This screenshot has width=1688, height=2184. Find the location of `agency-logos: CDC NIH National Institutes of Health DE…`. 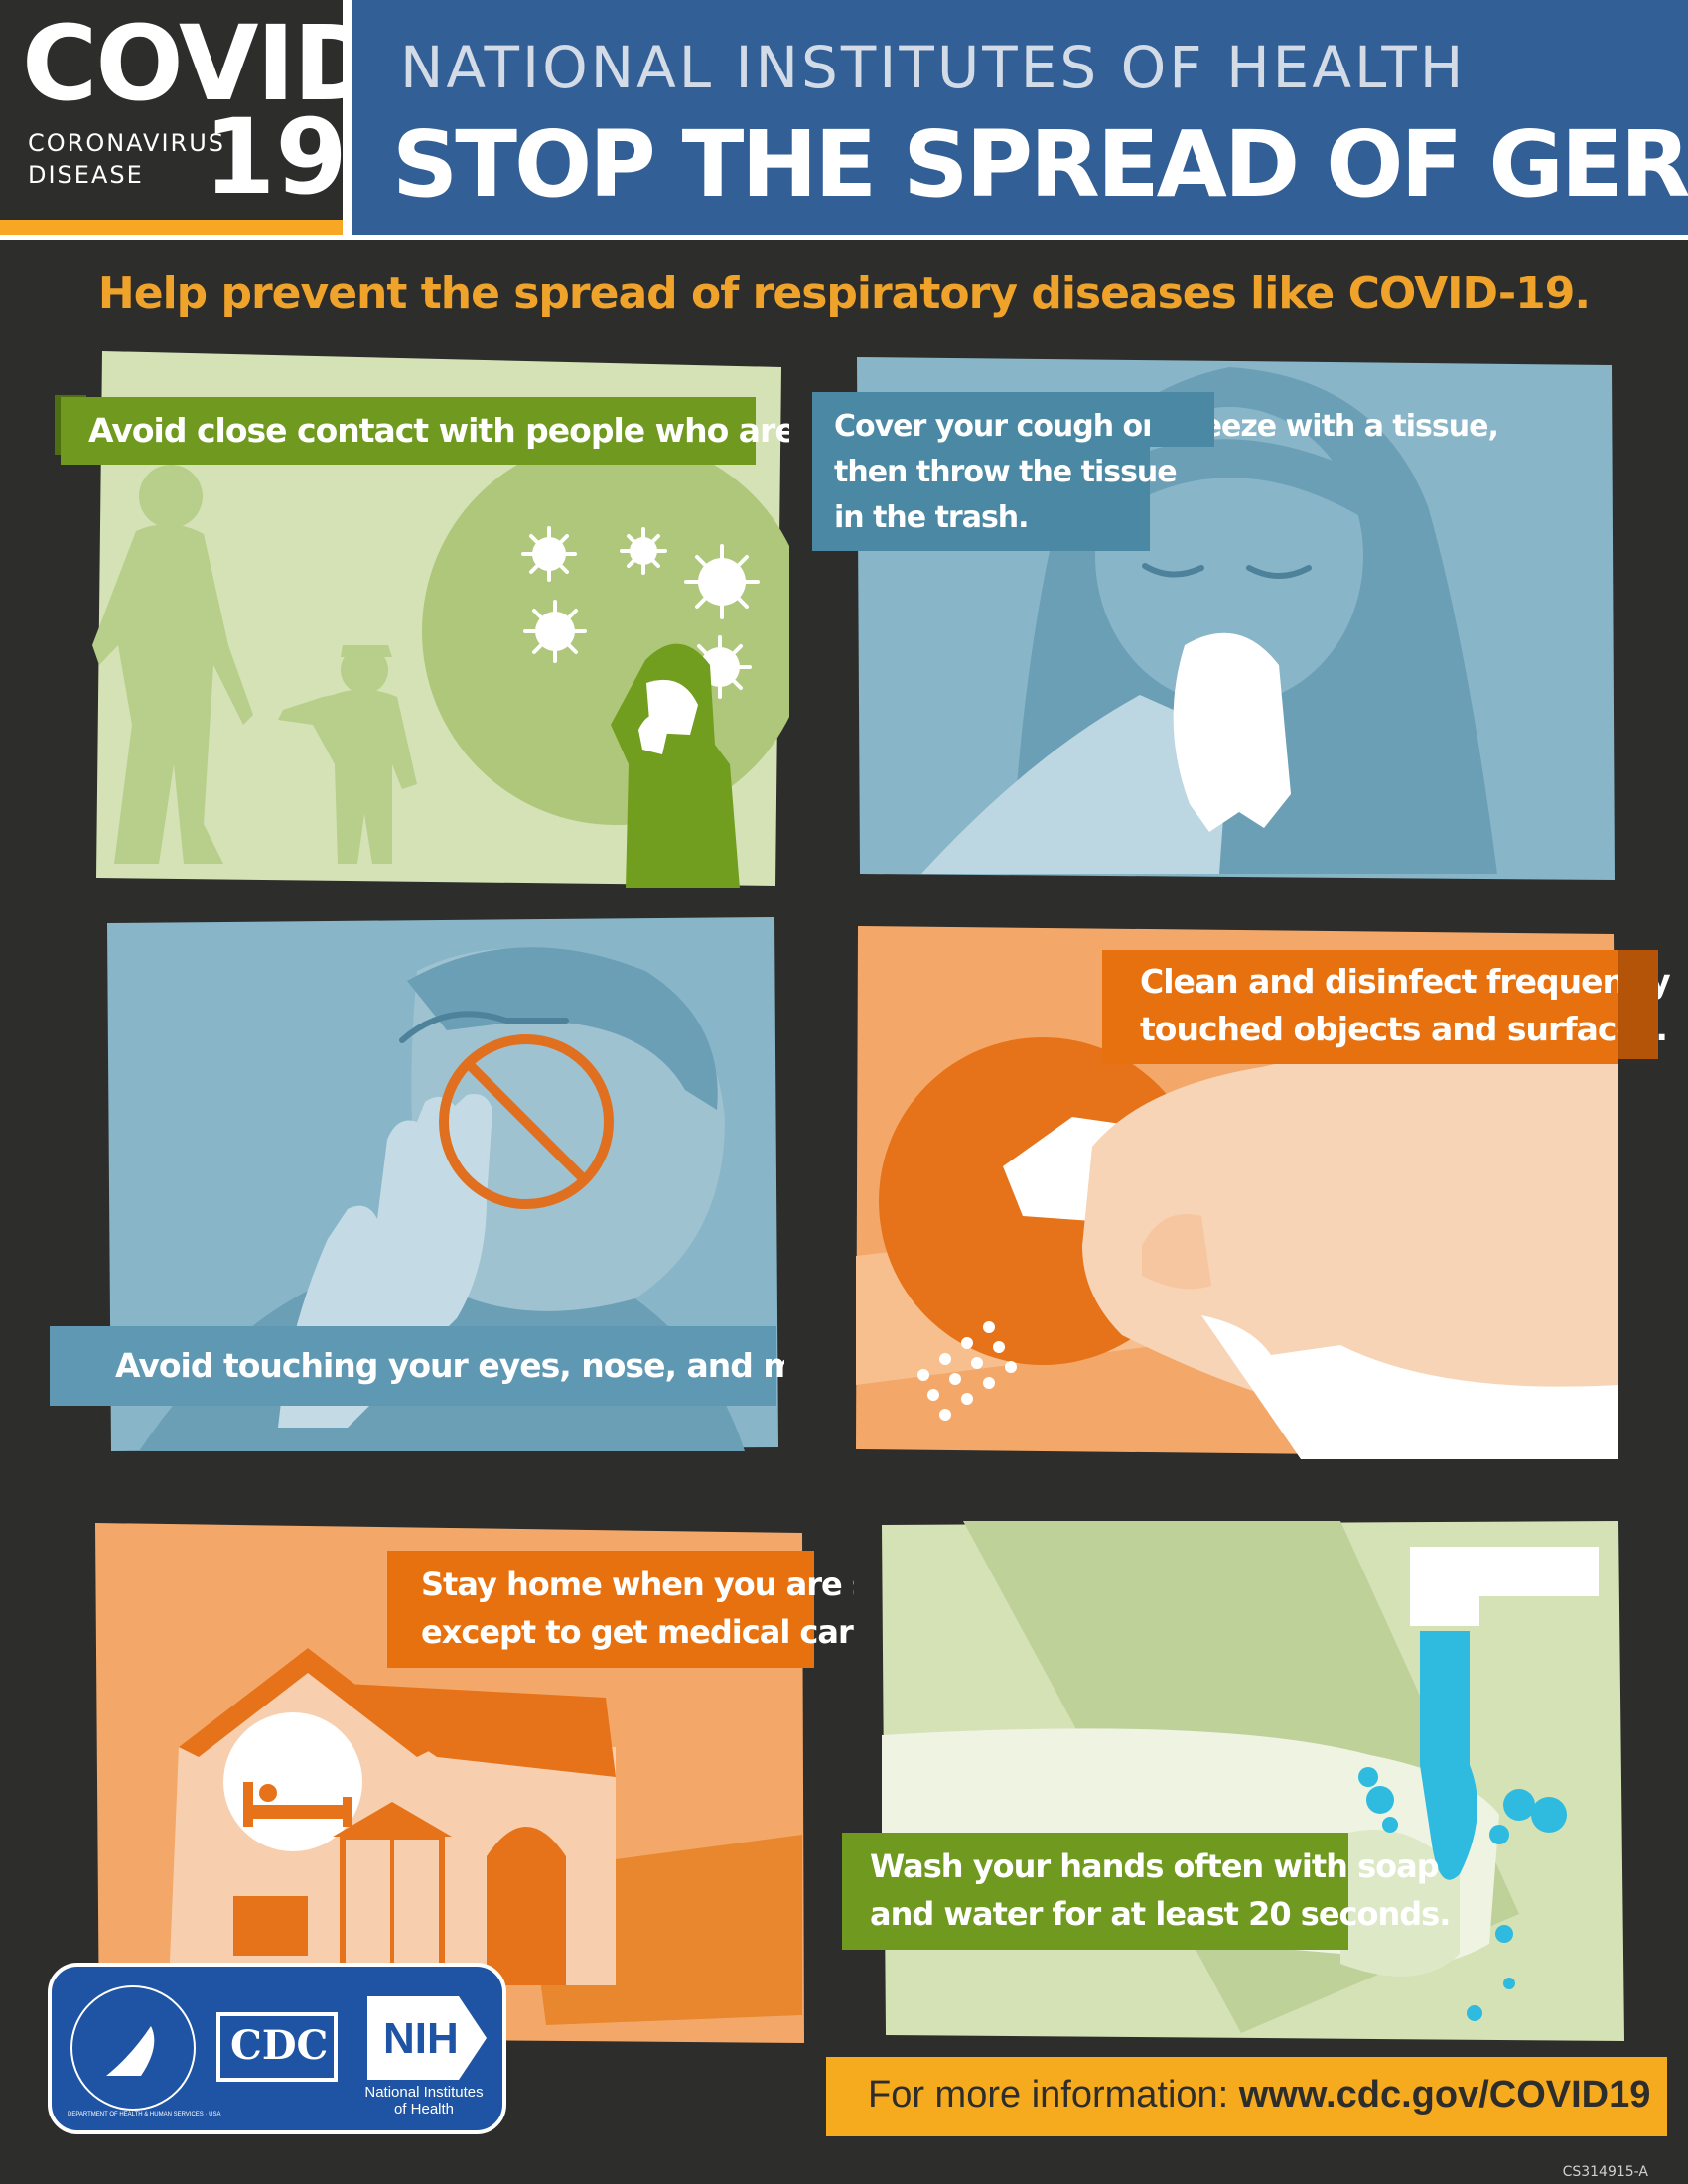

agency-logos: CDC NIH National Institutes of Health DE… is located at coordinates (277, 2048).